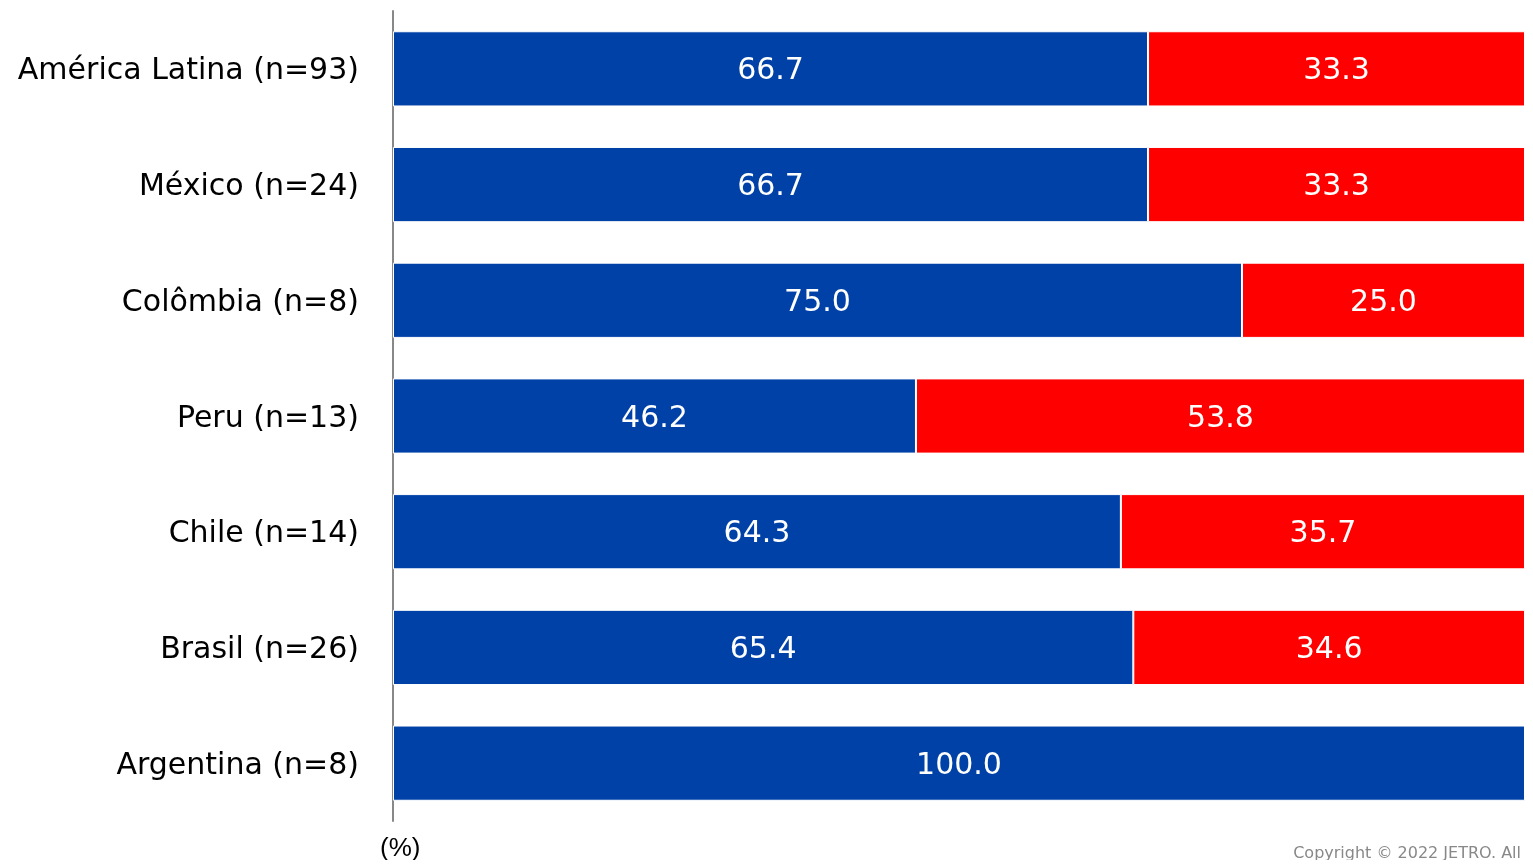  I want to click on data-label: 75.0, so click(817, 300).